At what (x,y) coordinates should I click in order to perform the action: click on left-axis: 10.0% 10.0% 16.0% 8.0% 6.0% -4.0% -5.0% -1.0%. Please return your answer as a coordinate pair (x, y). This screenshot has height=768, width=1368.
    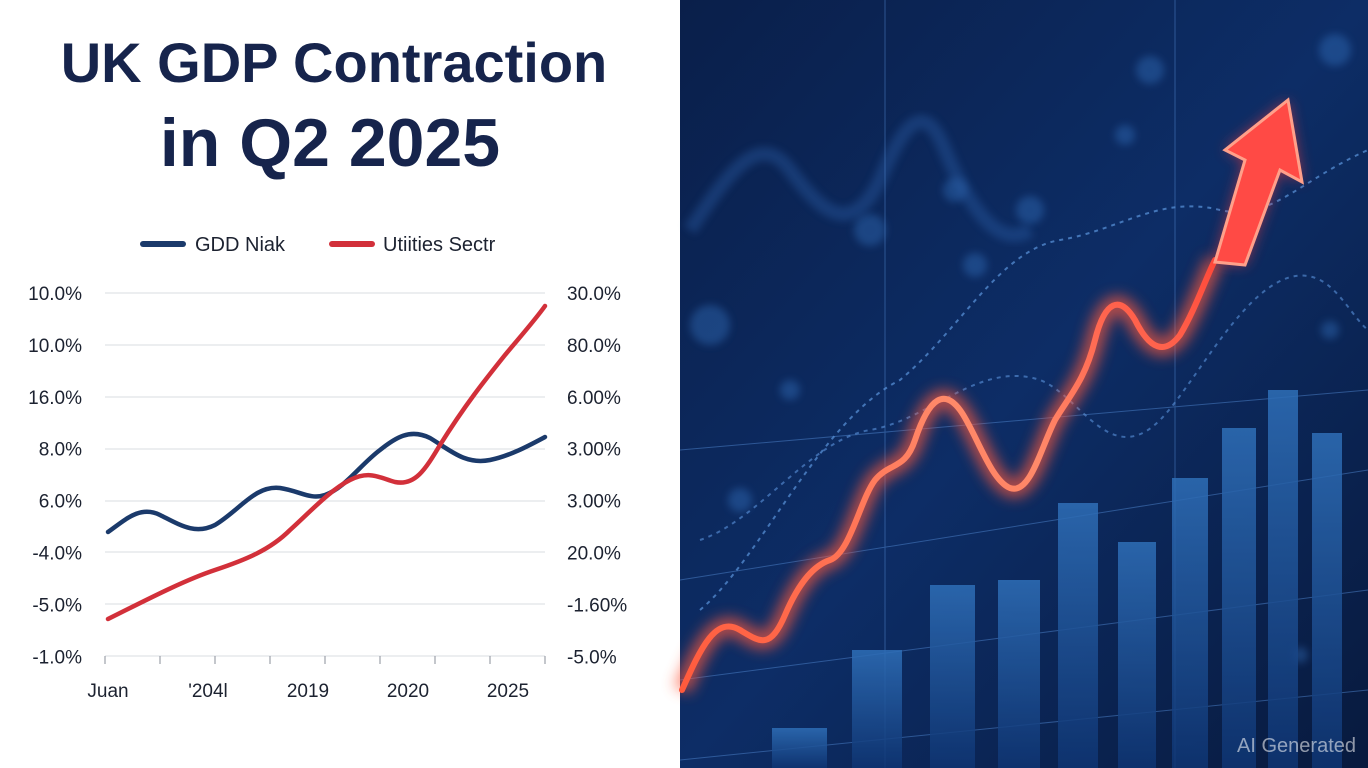
    Looking at the image, I should click on (55, 476).